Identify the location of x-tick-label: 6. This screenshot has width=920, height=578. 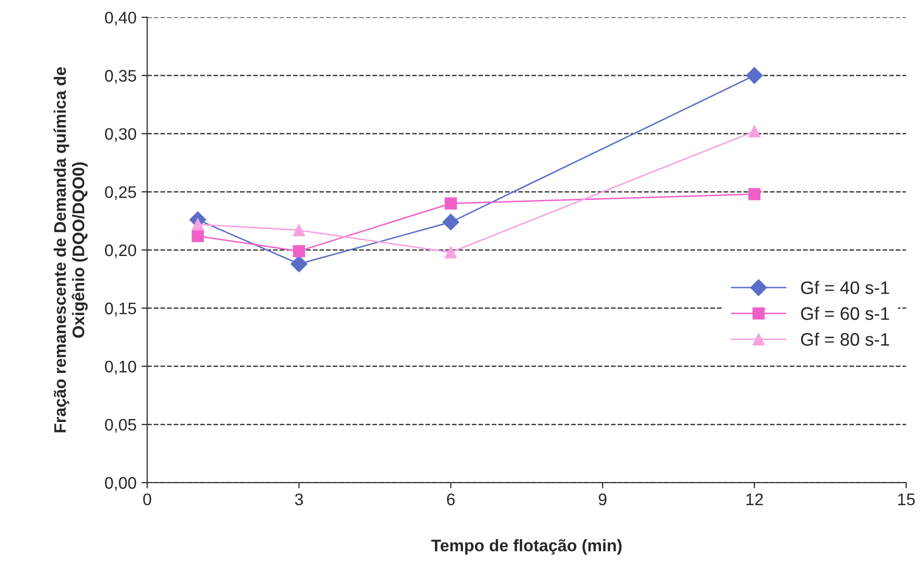
(451, 499).